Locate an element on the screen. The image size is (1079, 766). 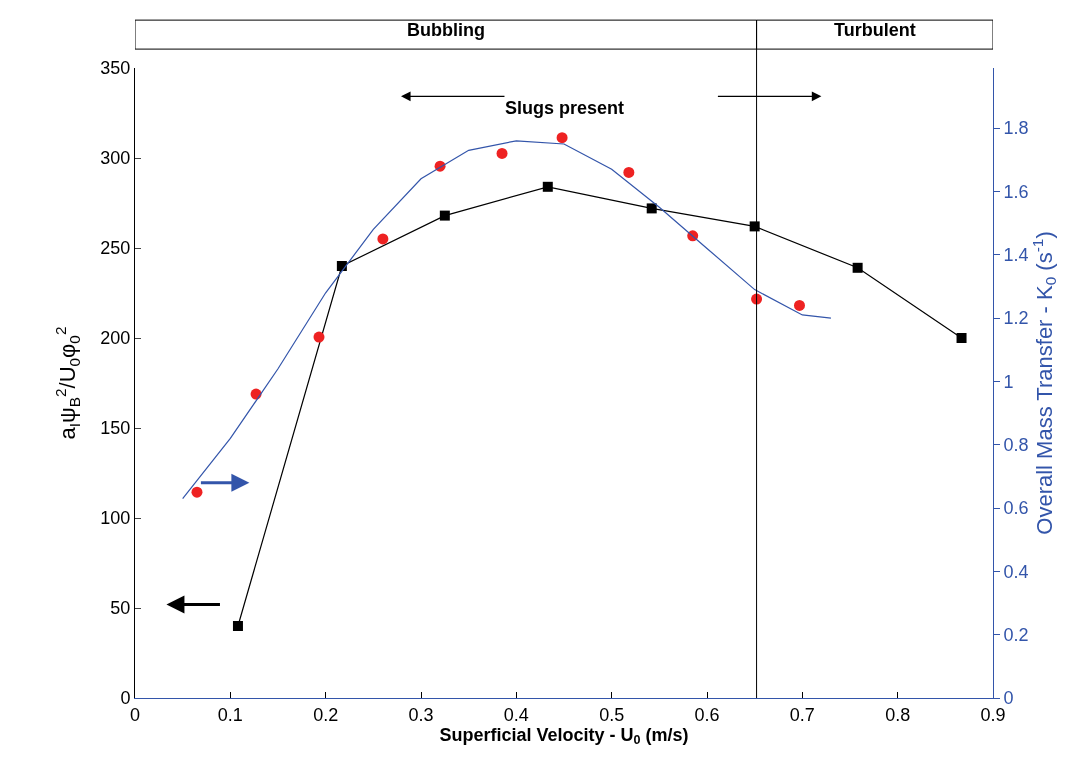
y-tick-label: 300 is located at coordinates (115, 158).